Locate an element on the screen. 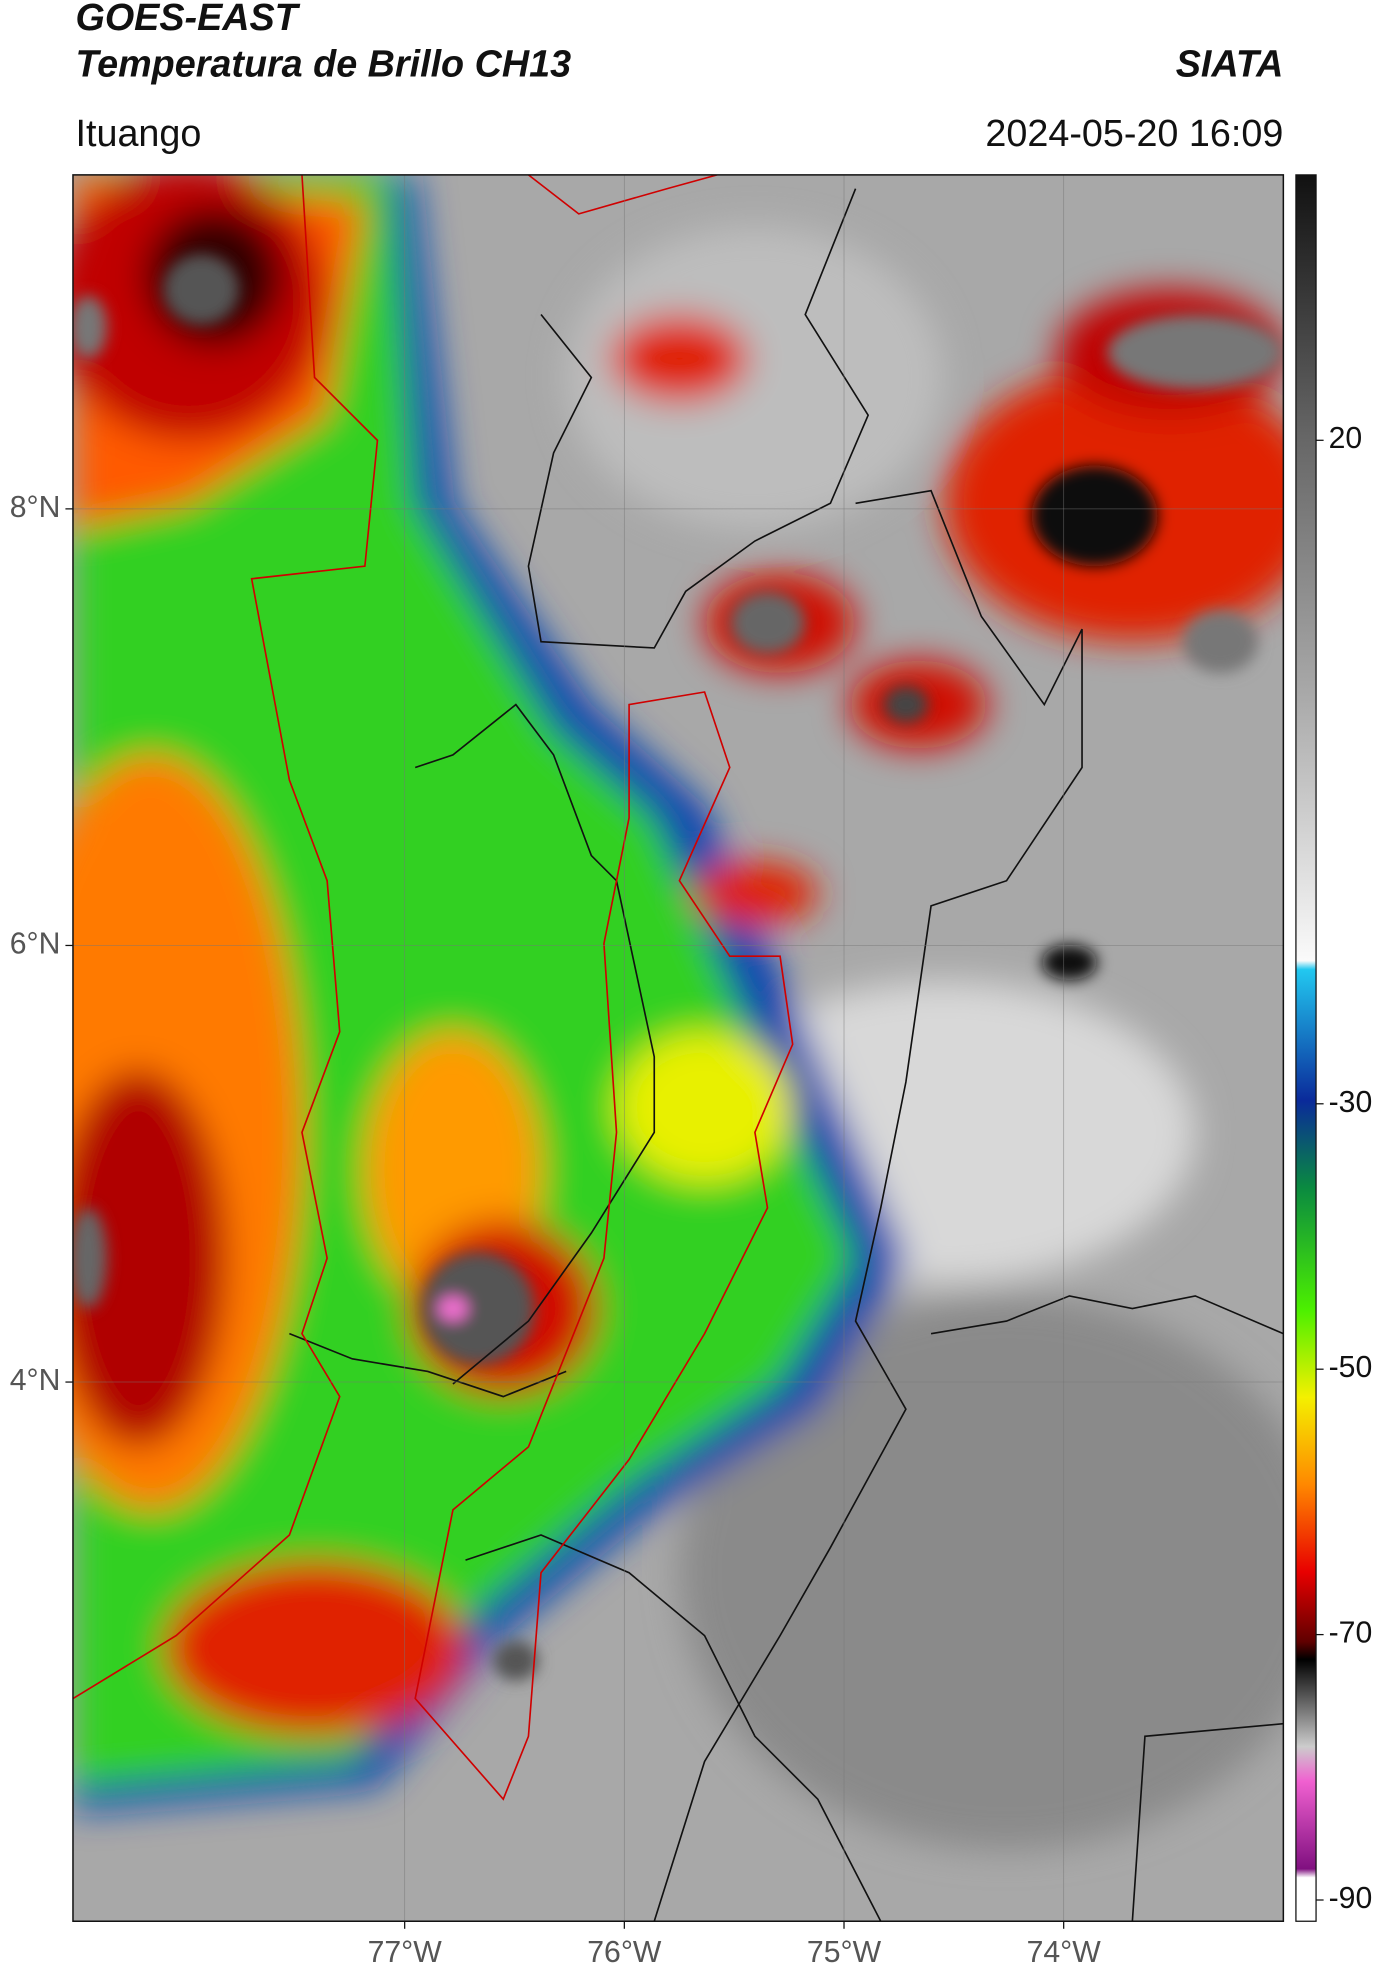  x-tick-label: 77°W is located at coordinates (405, 1952).